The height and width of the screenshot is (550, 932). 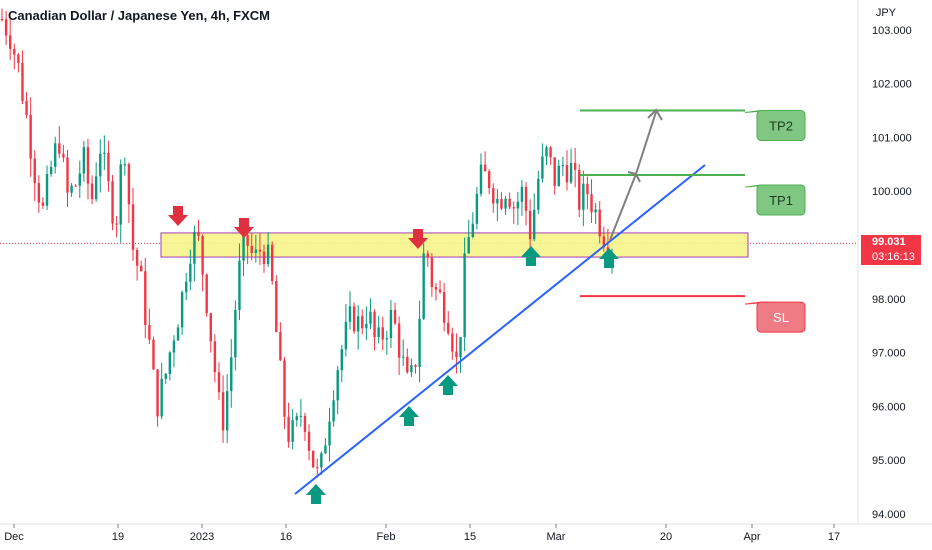 What do you see at coordinates (885, 13) in the screenshot?
I see `currency-label: JPY` at bounding box center [885, 13].